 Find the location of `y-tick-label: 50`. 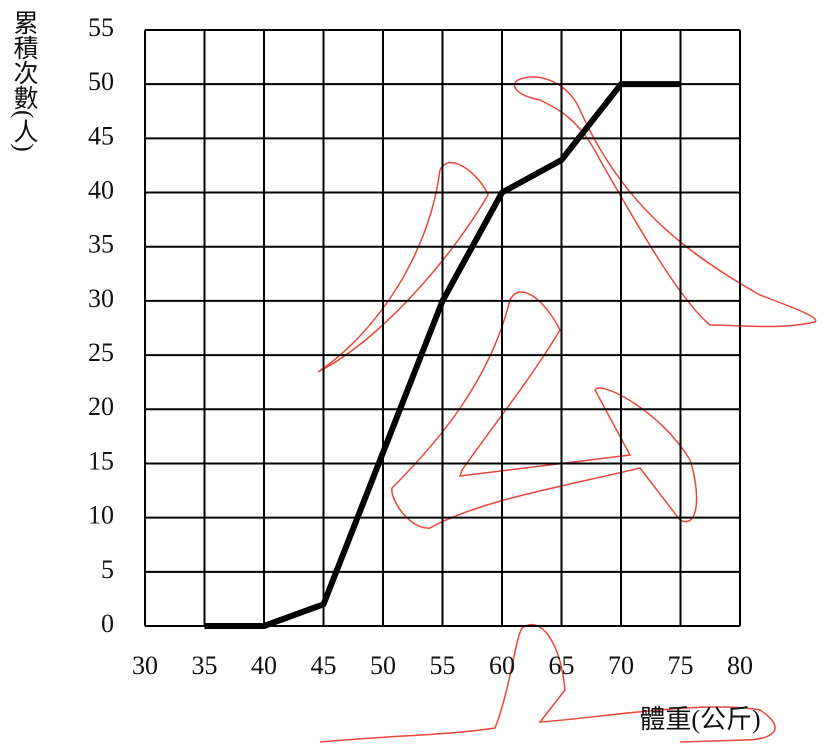

y-tick-label: 50 is located at coordinates (101, 81).